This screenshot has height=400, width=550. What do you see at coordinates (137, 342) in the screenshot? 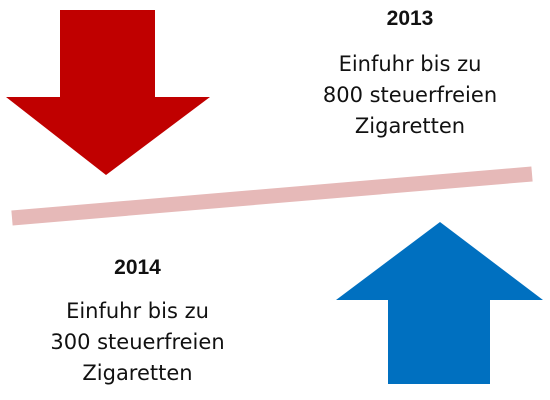
I see `text-line-2: 300 steuerfreien` at bounding box center [137, 342].